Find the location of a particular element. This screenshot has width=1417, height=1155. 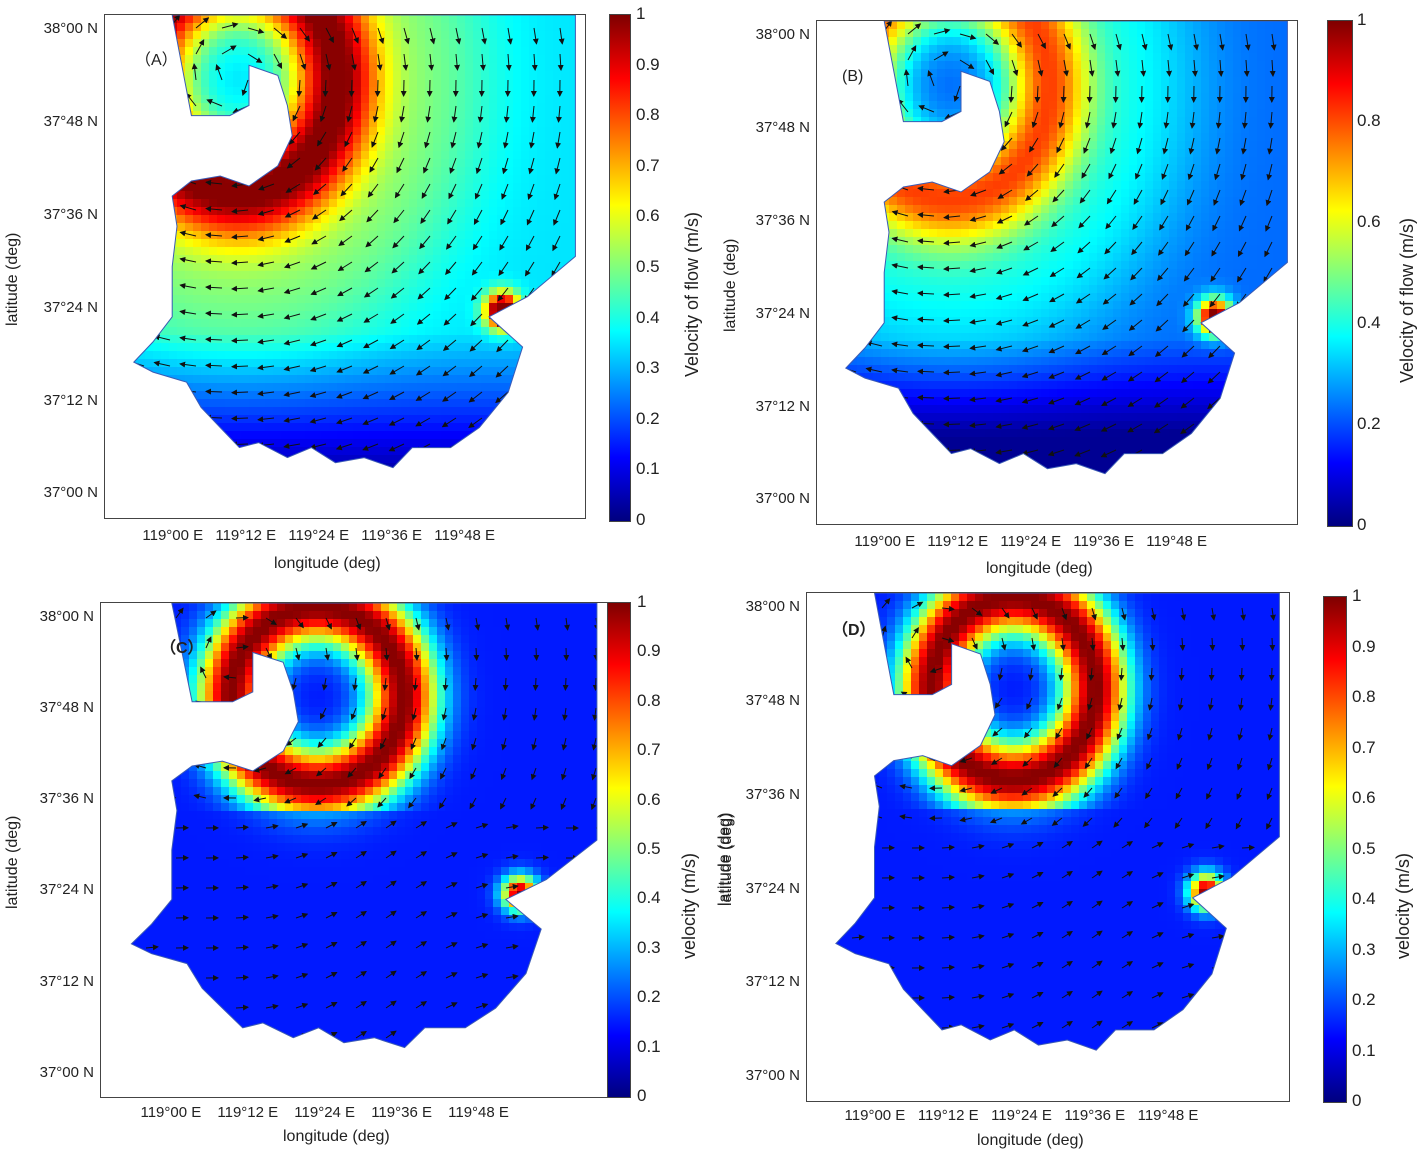

colorbar-tick-label: 1 is located at coordinates (641, 13).